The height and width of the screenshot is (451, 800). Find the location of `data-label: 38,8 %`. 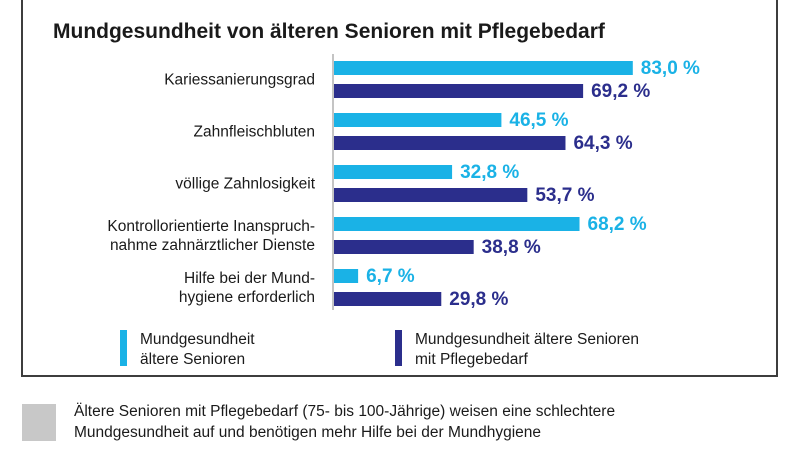

data-label: 38,8 % is located at coordinates (511, 247).